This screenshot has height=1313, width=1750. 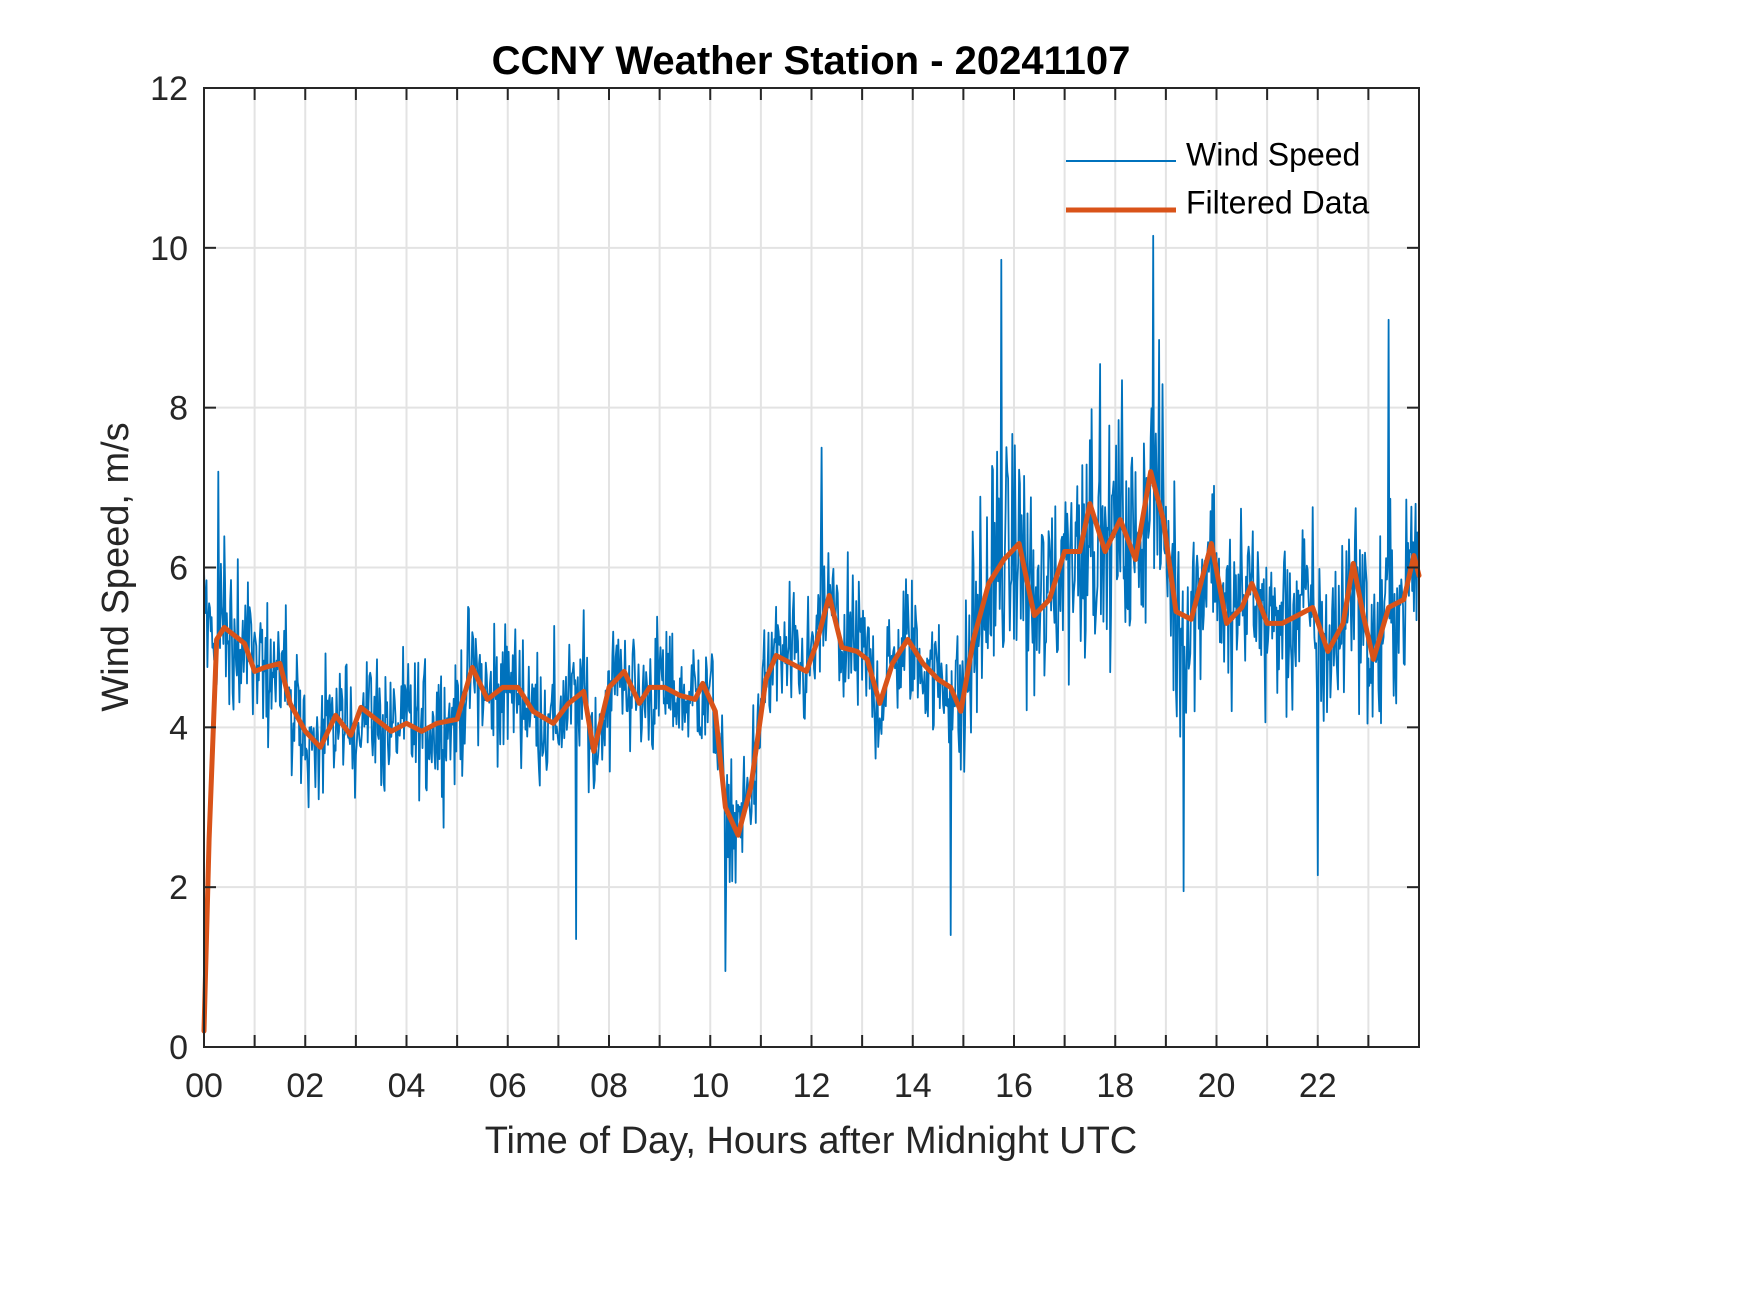 What do you see at coordinates (204, 1086) in the screenshot?
I see `x-tick-label: 00` at bounding box center [204, 1086].